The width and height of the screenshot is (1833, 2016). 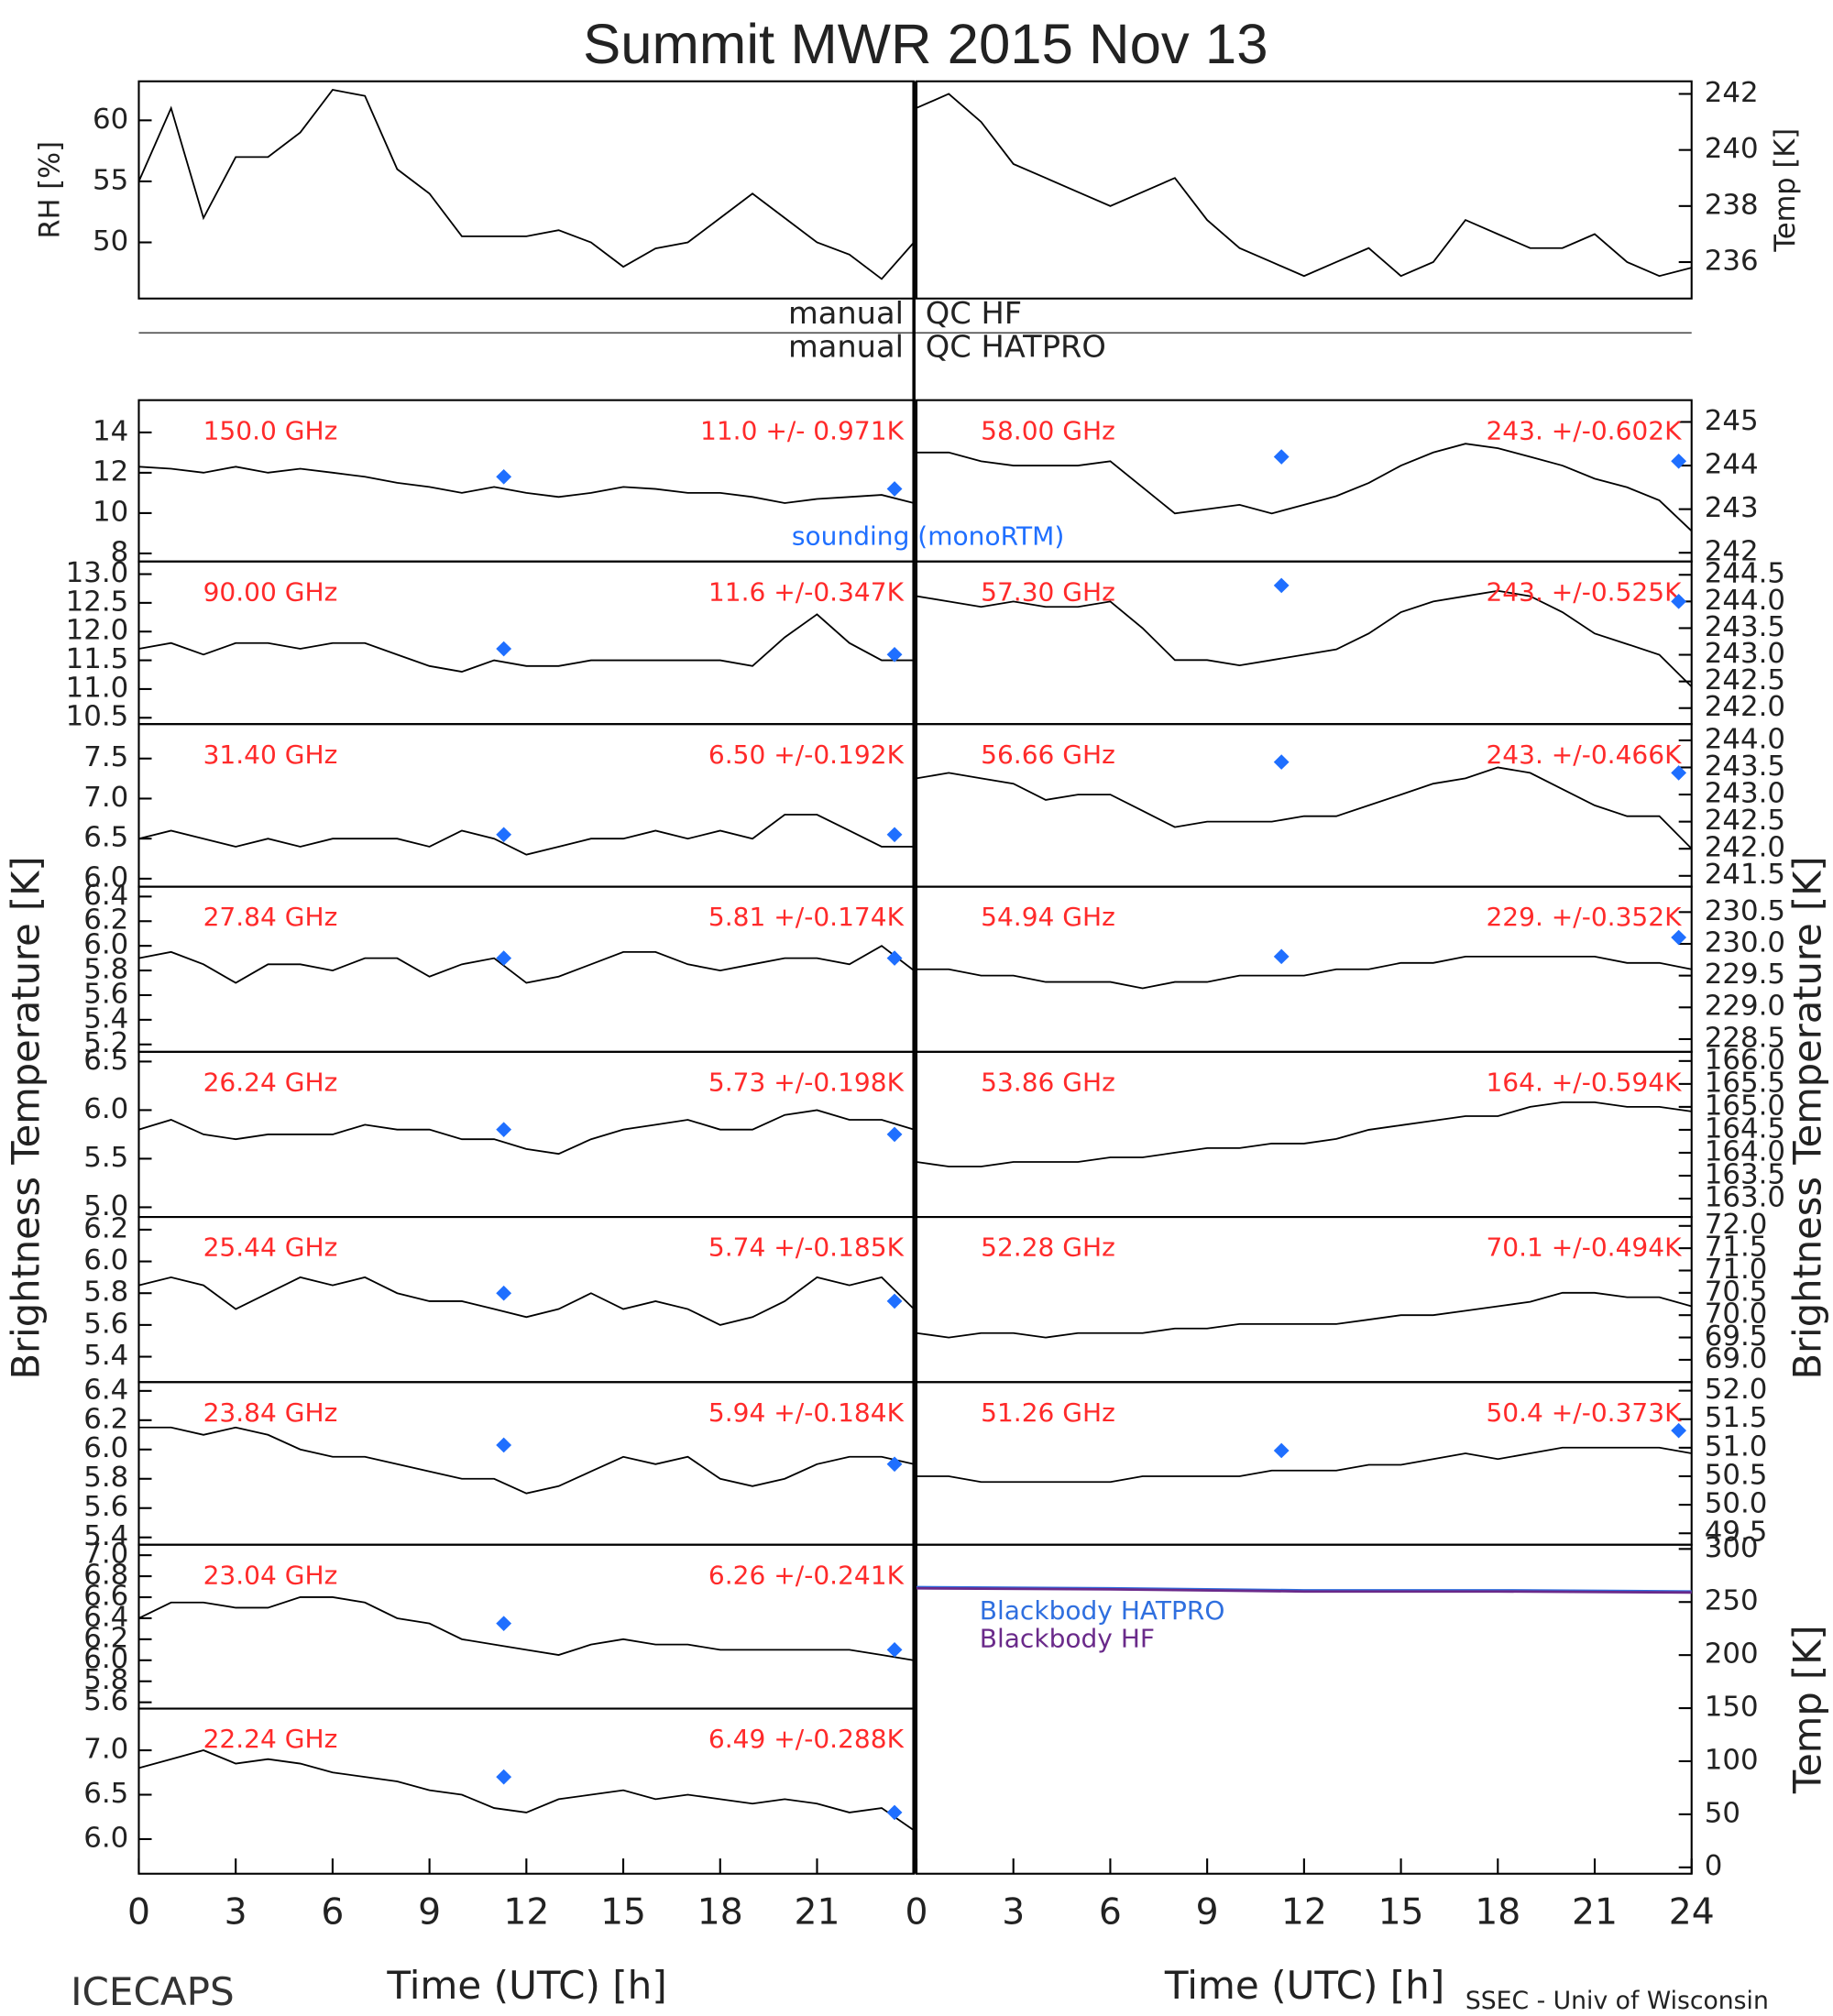 I want to click on y-tick-label: 72.0, so click(x=1736, y=1225).